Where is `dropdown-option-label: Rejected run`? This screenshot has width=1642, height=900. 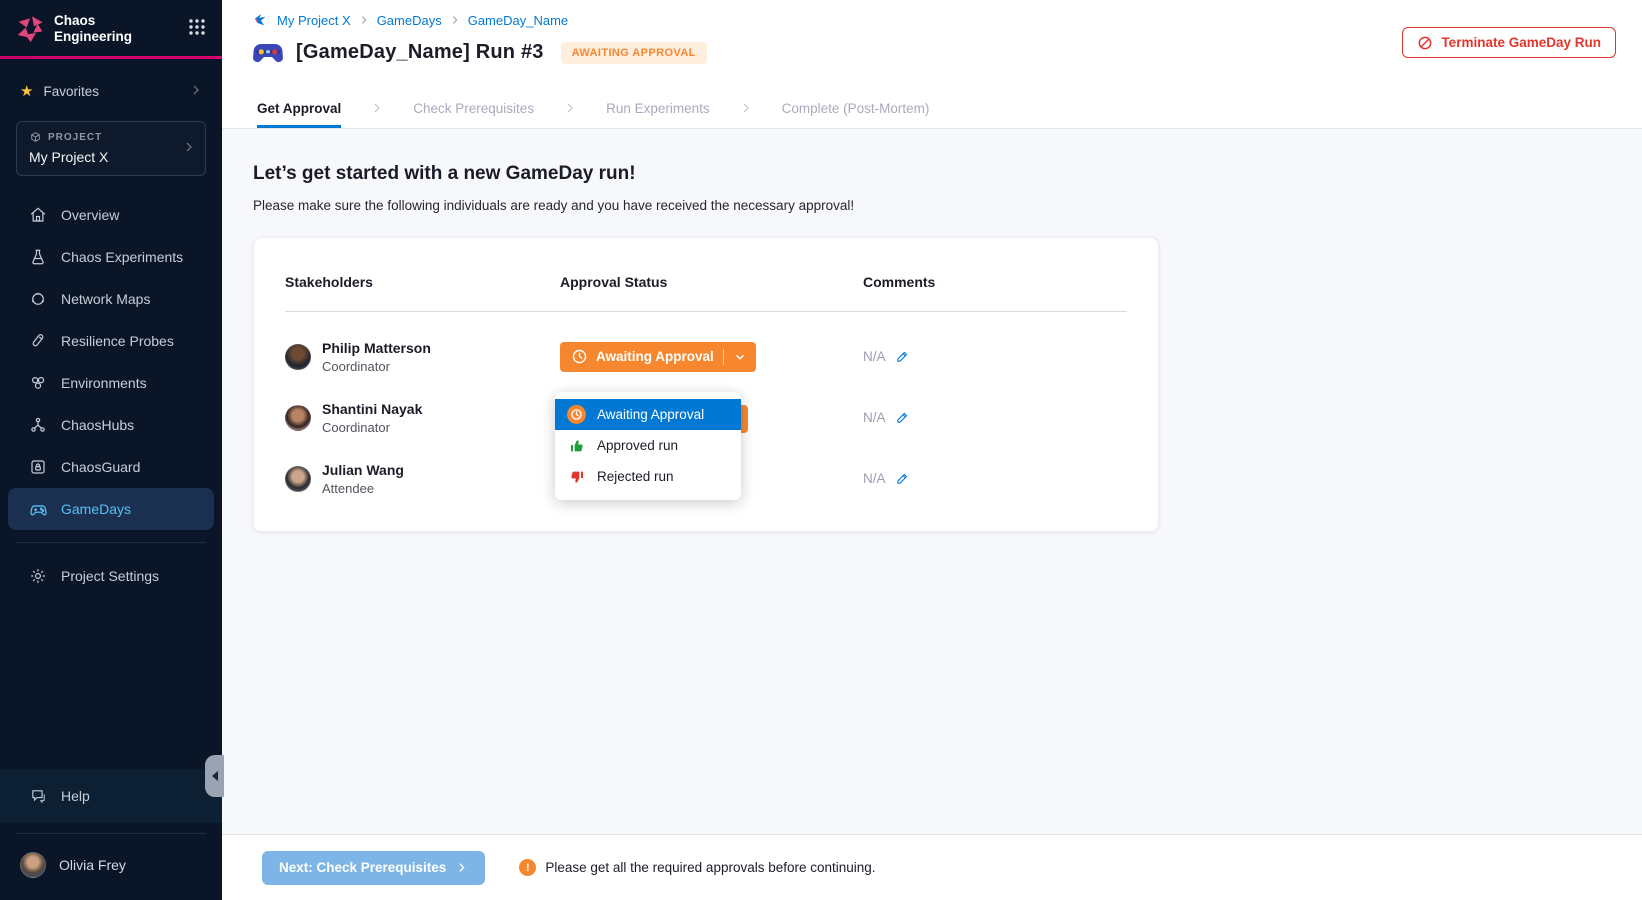 dropdown-option-label: Rejected run is located at coordinates (635, 476).